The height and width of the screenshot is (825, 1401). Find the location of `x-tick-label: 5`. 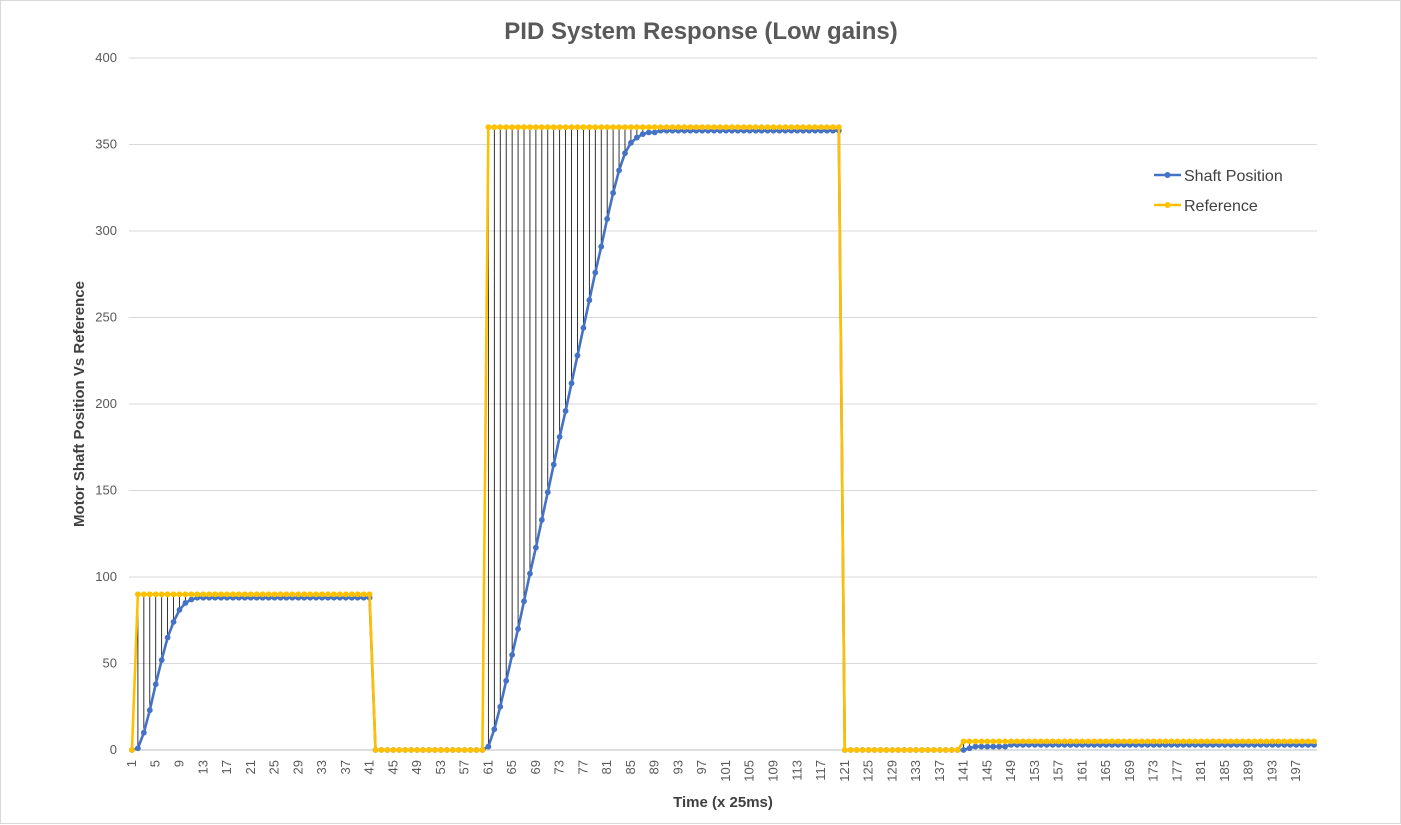

x-tick-label: 5 is located at coordinates (155, 763).